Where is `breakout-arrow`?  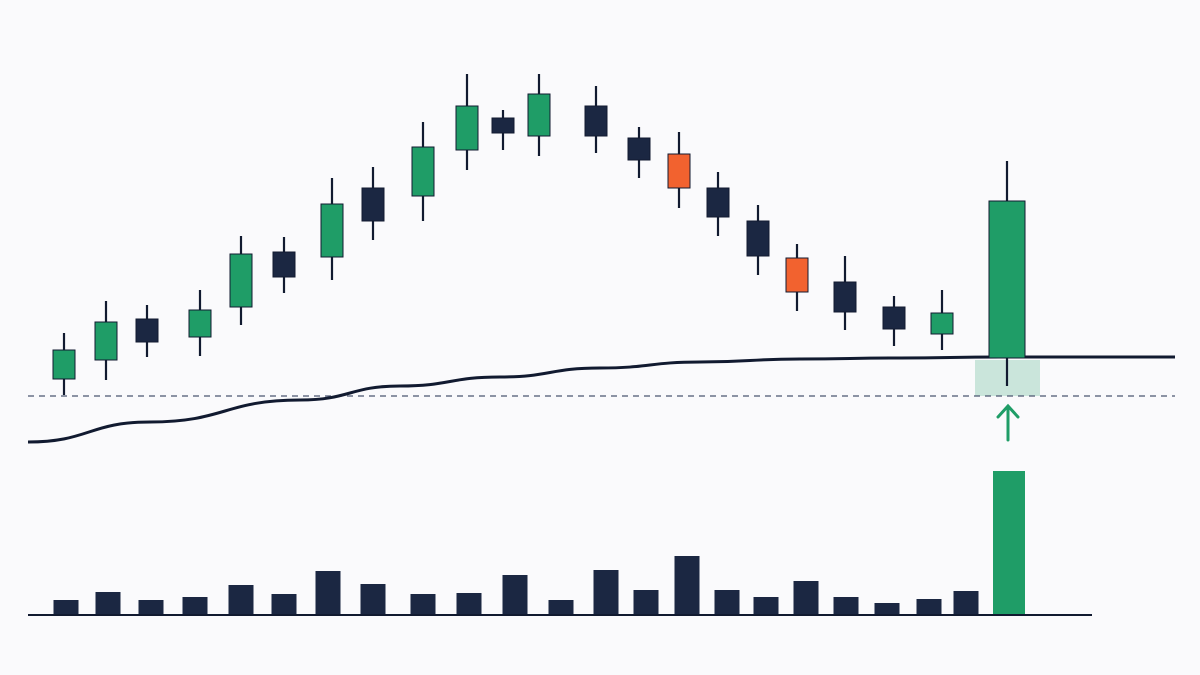 breakout-arrow is located at coordinates (1008, 422).